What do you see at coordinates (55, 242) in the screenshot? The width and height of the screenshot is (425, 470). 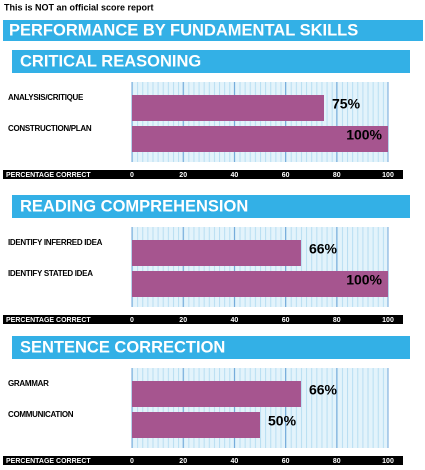 I see `category-label: IDENTIFY INFERRED IDEA` at bounding box center [55, 242].